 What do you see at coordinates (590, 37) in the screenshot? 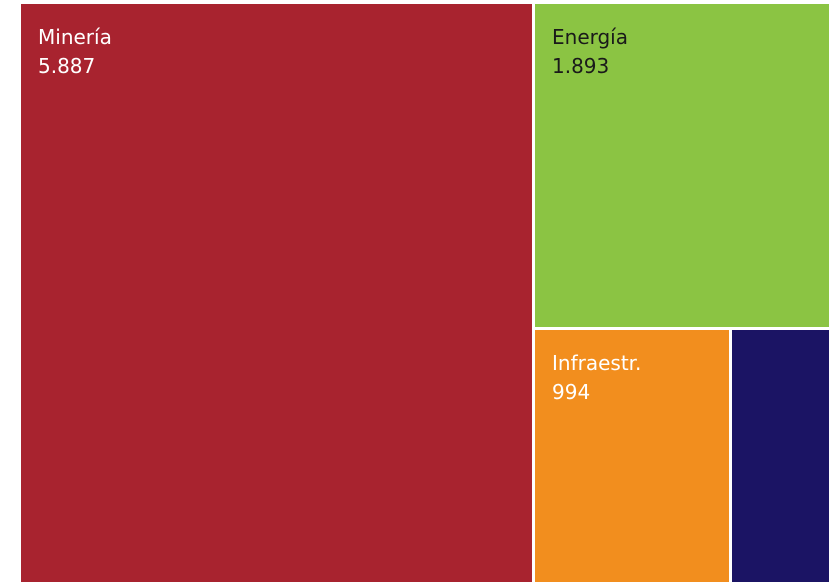
I see `tile-label-energia: Energía` at bounding box center [590, 37].